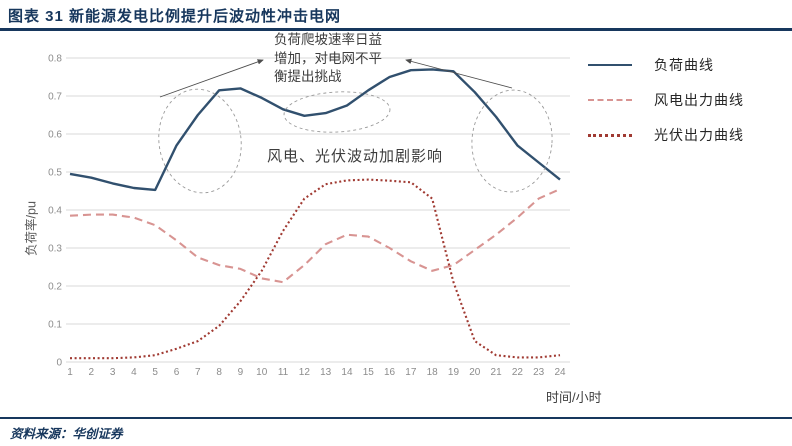  What do you see at coordinates (396, 418) in the screenshot?
I see `footer-rule` at bounding box center [396, 418].